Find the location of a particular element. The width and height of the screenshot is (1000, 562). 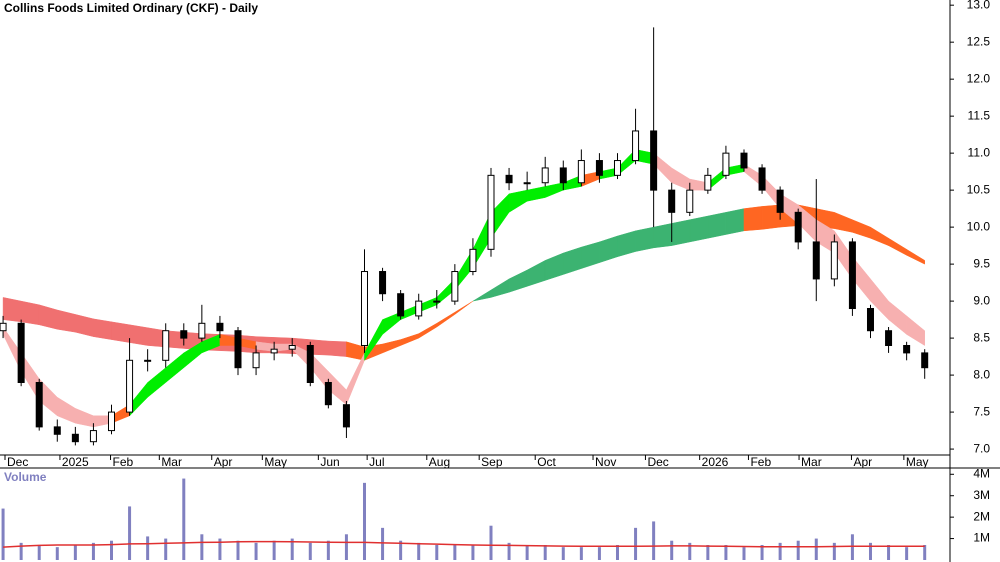

y-tick-label: 9.5 is located at coordinates (981, 263).